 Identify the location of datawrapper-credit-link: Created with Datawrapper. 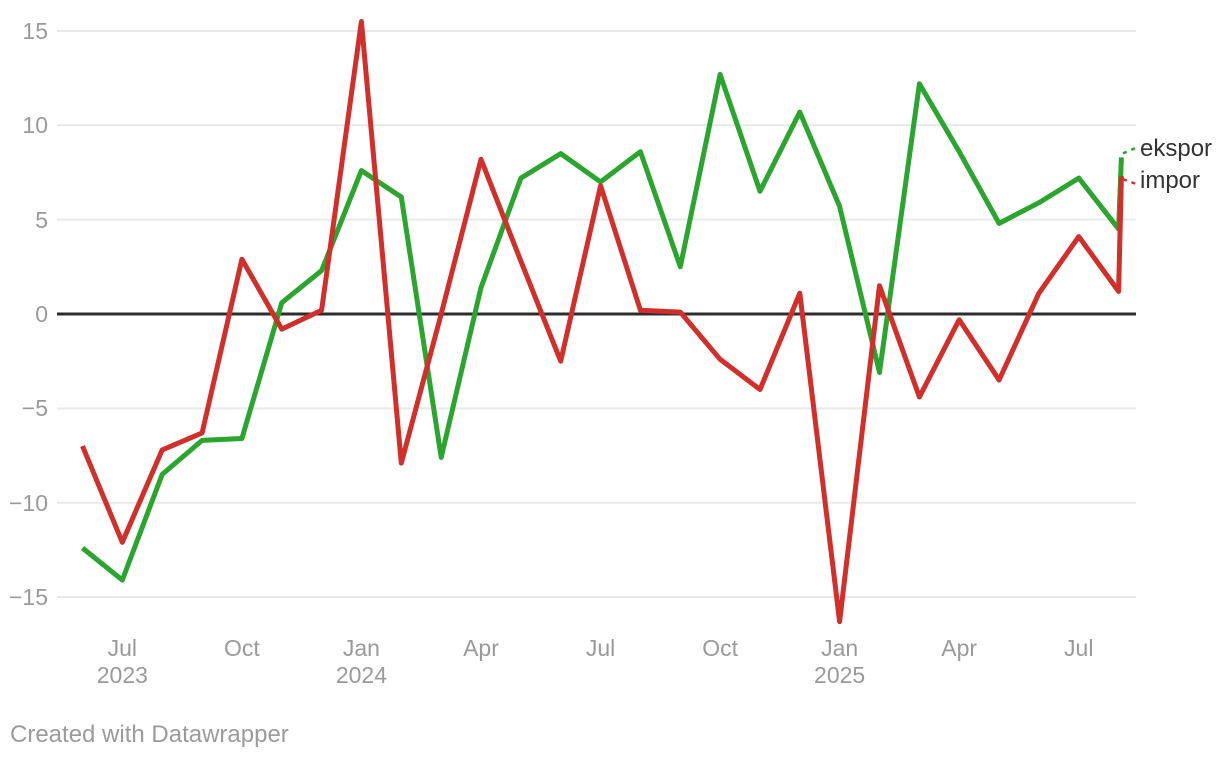
(149, 734).